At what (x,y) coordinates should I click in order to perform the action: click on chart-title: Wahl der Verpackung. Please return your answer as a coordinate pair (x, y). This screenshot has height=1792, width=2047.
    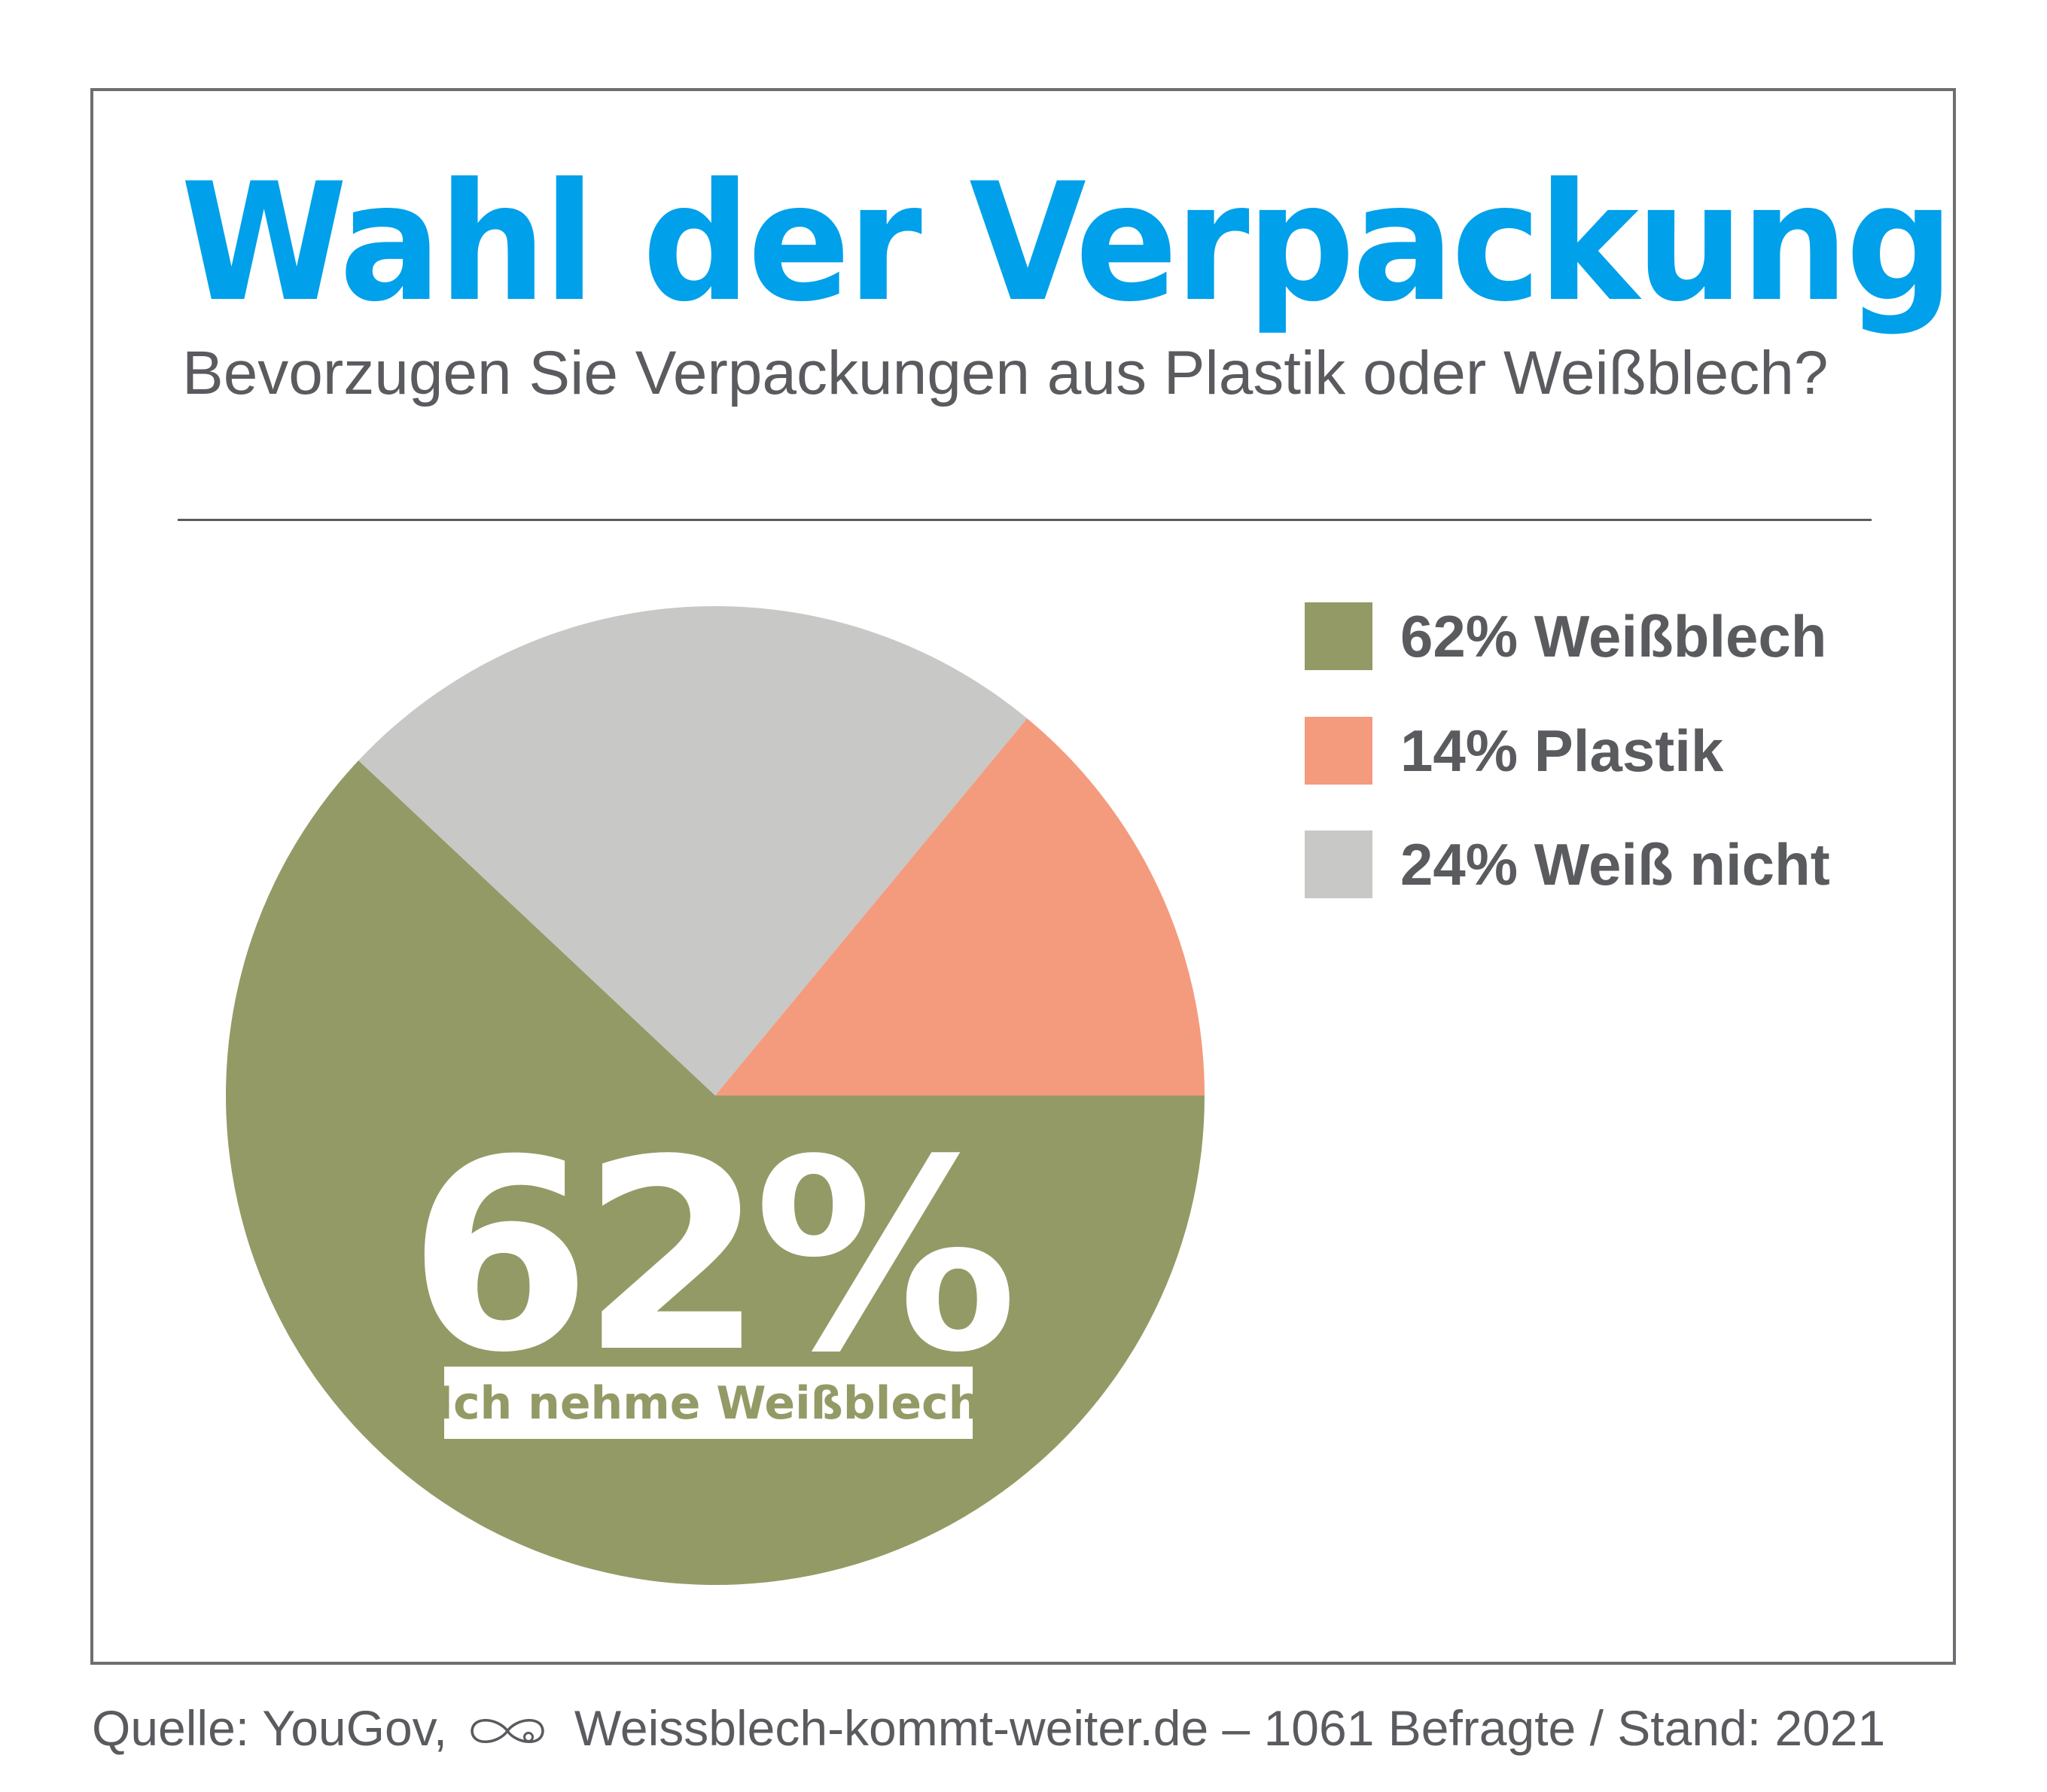
    Looking at the image, I should click on (1067, 242).